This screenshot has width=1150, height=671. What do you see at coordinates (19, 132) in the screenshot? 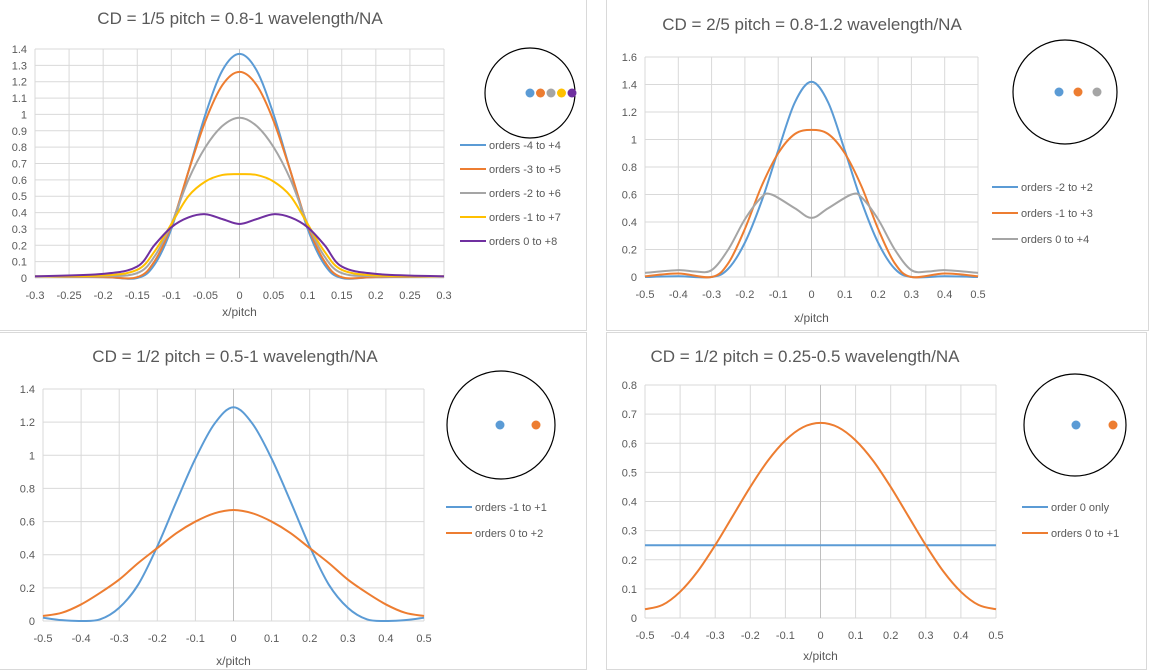
I see `y-tick-label: 0.9` at bounding box center [19, 132].